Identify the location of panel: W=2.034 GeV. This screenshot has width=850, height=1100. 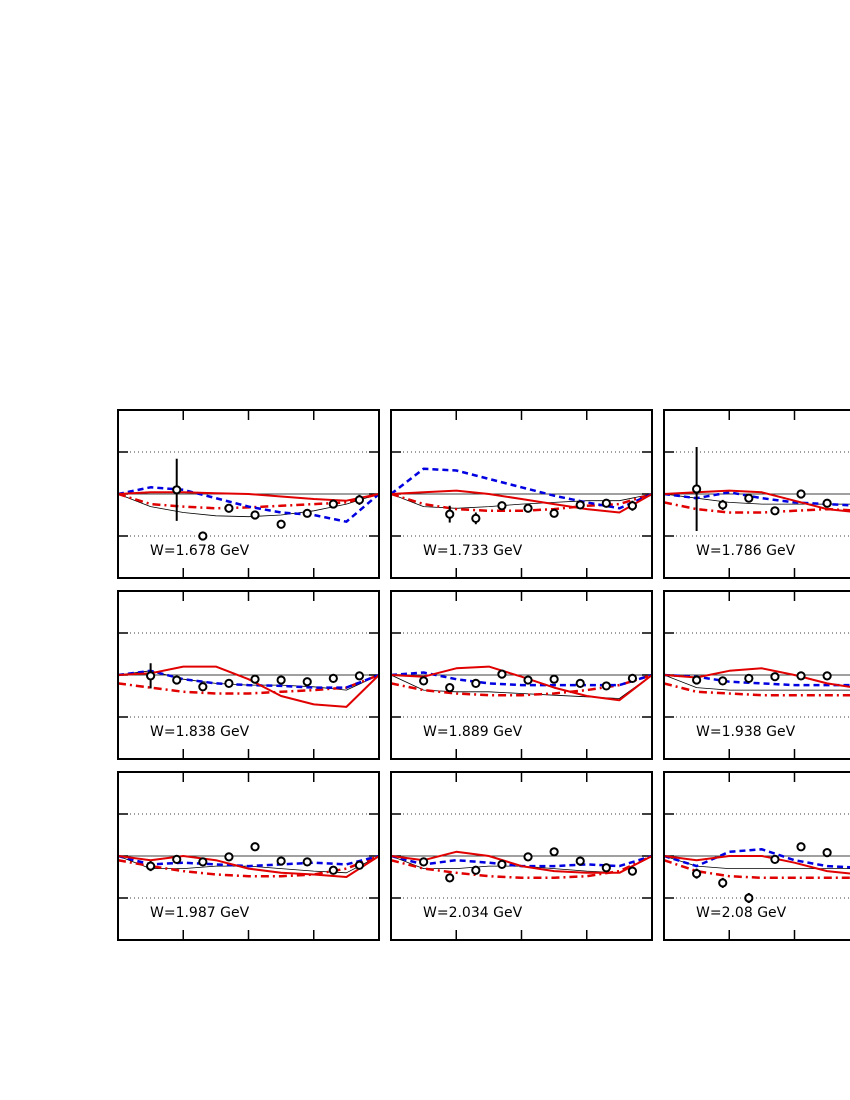
(521, 856).